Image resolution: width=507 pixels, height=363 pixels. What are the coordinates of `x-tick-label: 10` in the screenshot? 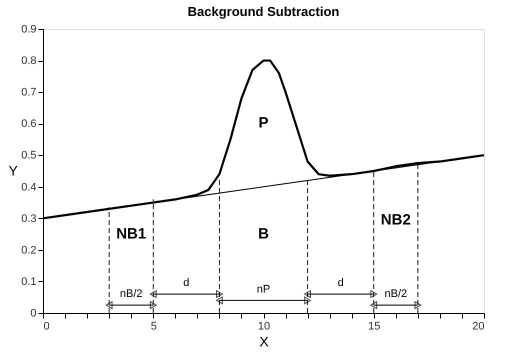 It's located at (264, 326).